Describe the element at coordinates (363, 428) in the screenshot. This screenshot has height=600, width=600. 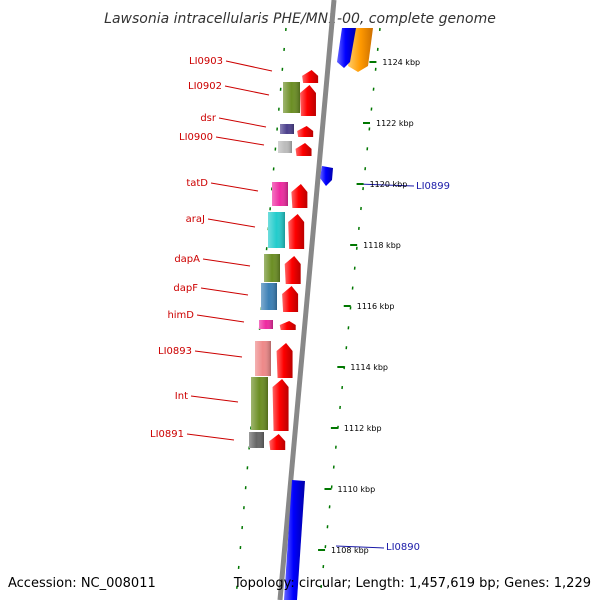
I see `tick-label-1112: 1112 kbp` at that location.